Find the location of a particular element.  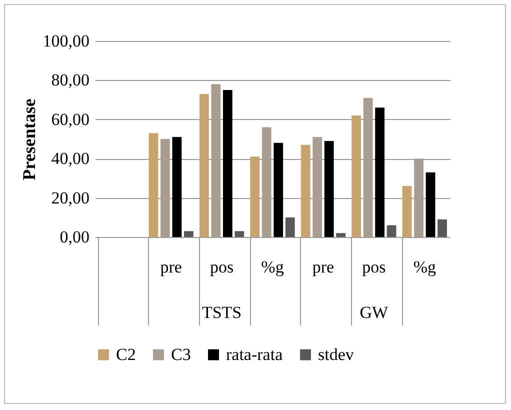

legend-label: rata-rata is located at coordinates (255, 354).